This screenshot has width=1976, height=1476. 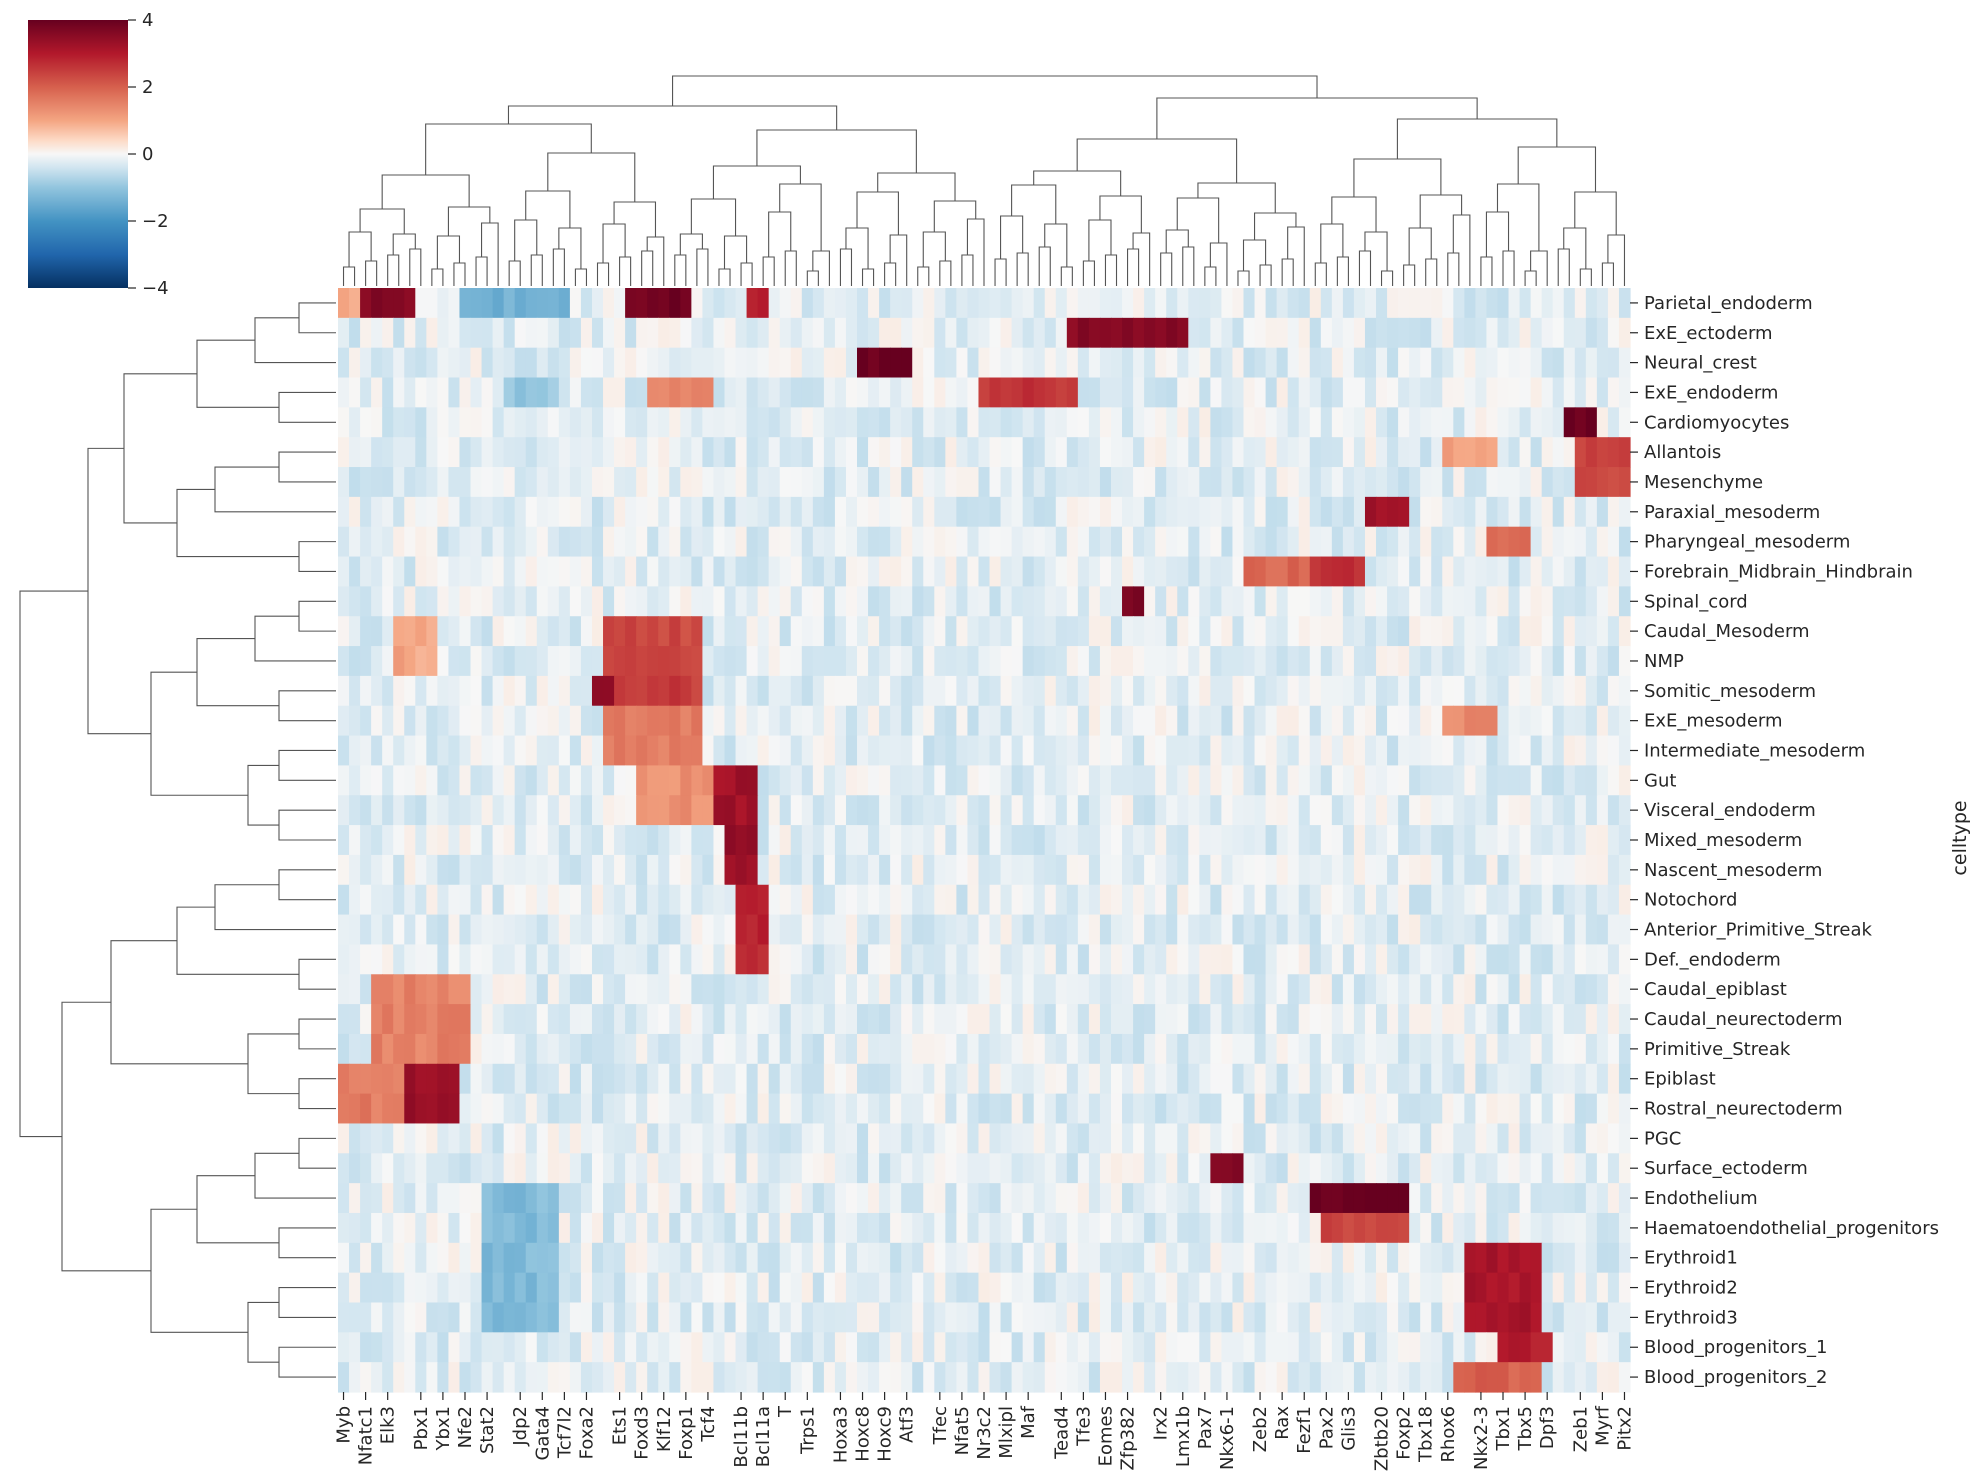 I want to click on dendrogram-link, so click(x=1518, y=217).